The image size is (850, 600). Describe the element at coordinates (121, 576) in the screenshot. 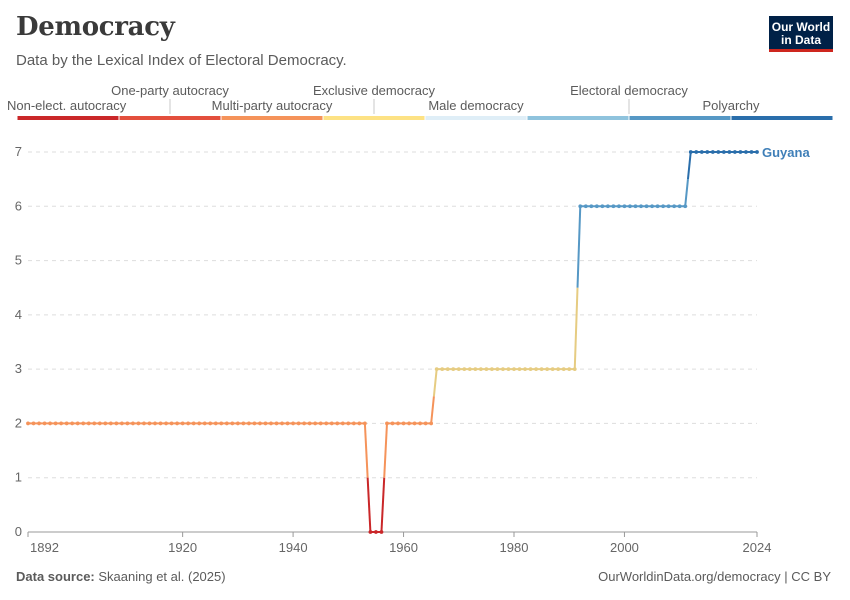

I see `data-source: Data source: Skaaning et al. (2025)` at that location.